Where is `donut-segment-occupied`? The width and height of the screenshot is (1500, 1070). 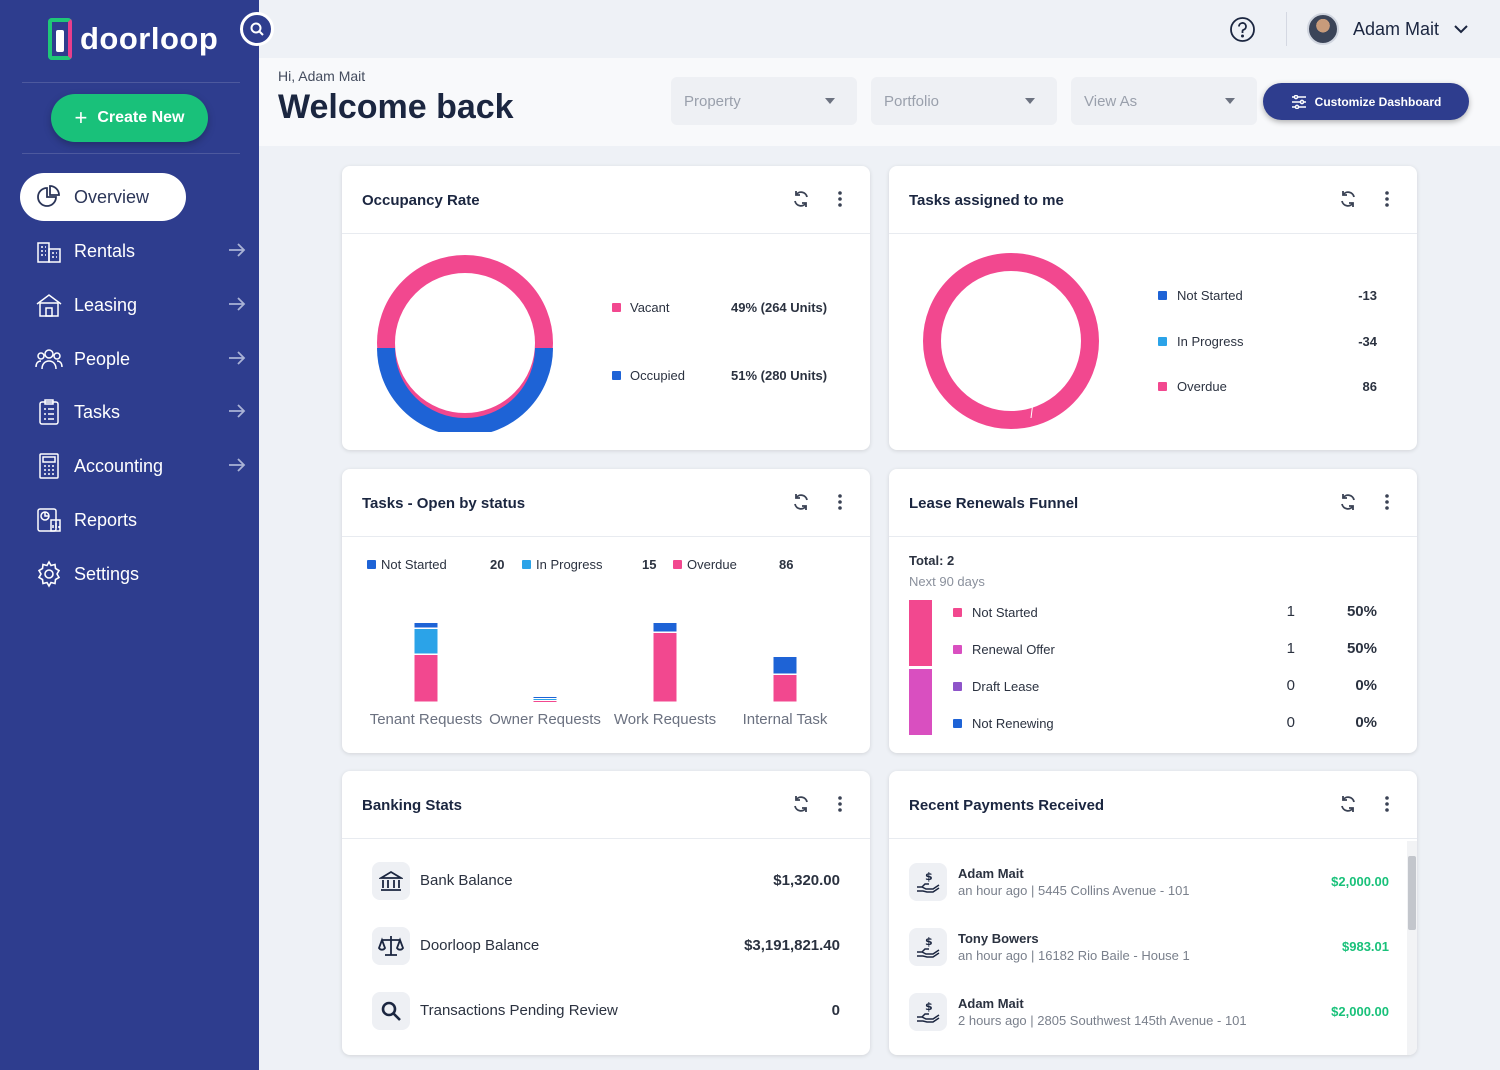
donut-segment-occupied is located at coordinates (465, 389).